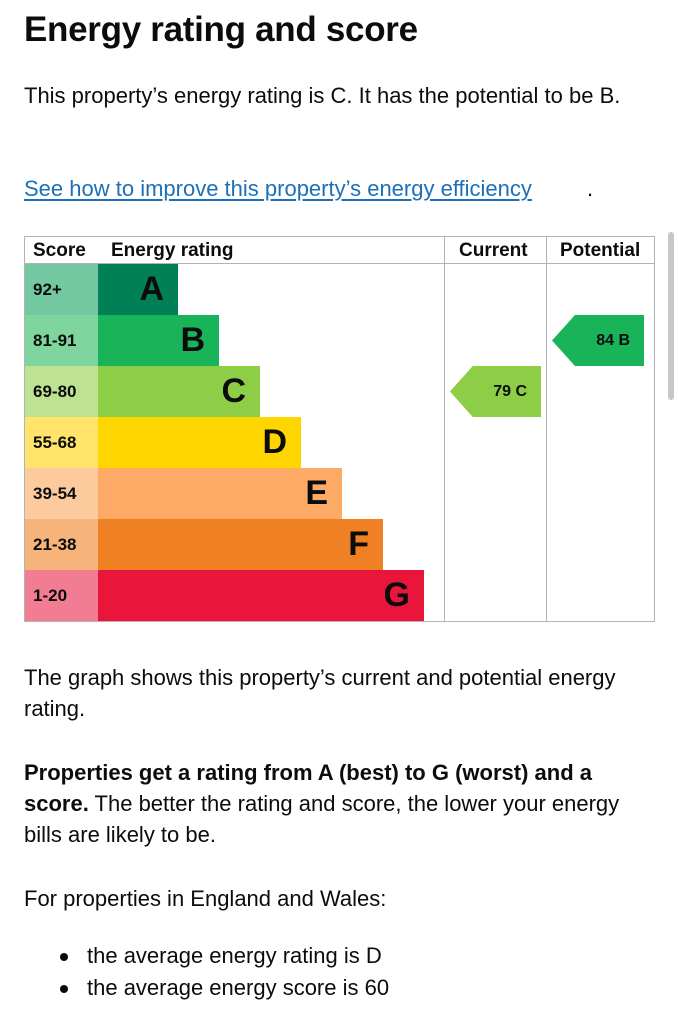 The height and width of the screenshot is (1024, 678). I want to click on band-bar-g: G, so click(261, 595).